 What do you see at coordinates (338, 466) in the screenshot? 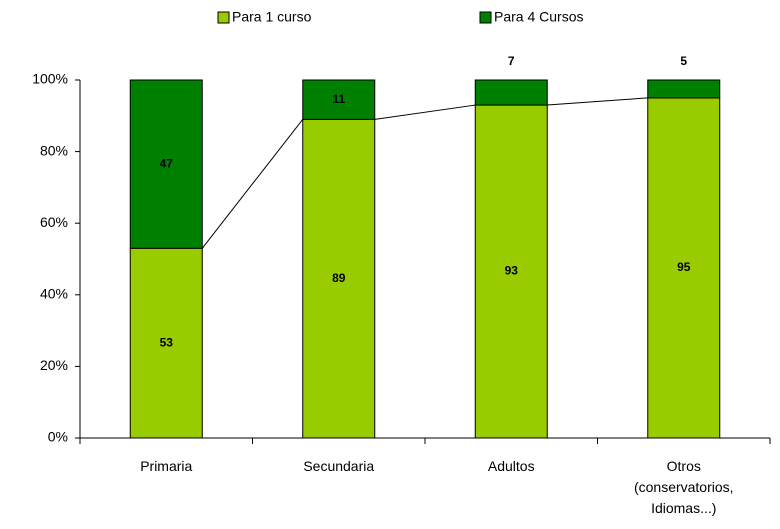
I see `x-tick-label: Secundaria` at bounding box center [338, 466].